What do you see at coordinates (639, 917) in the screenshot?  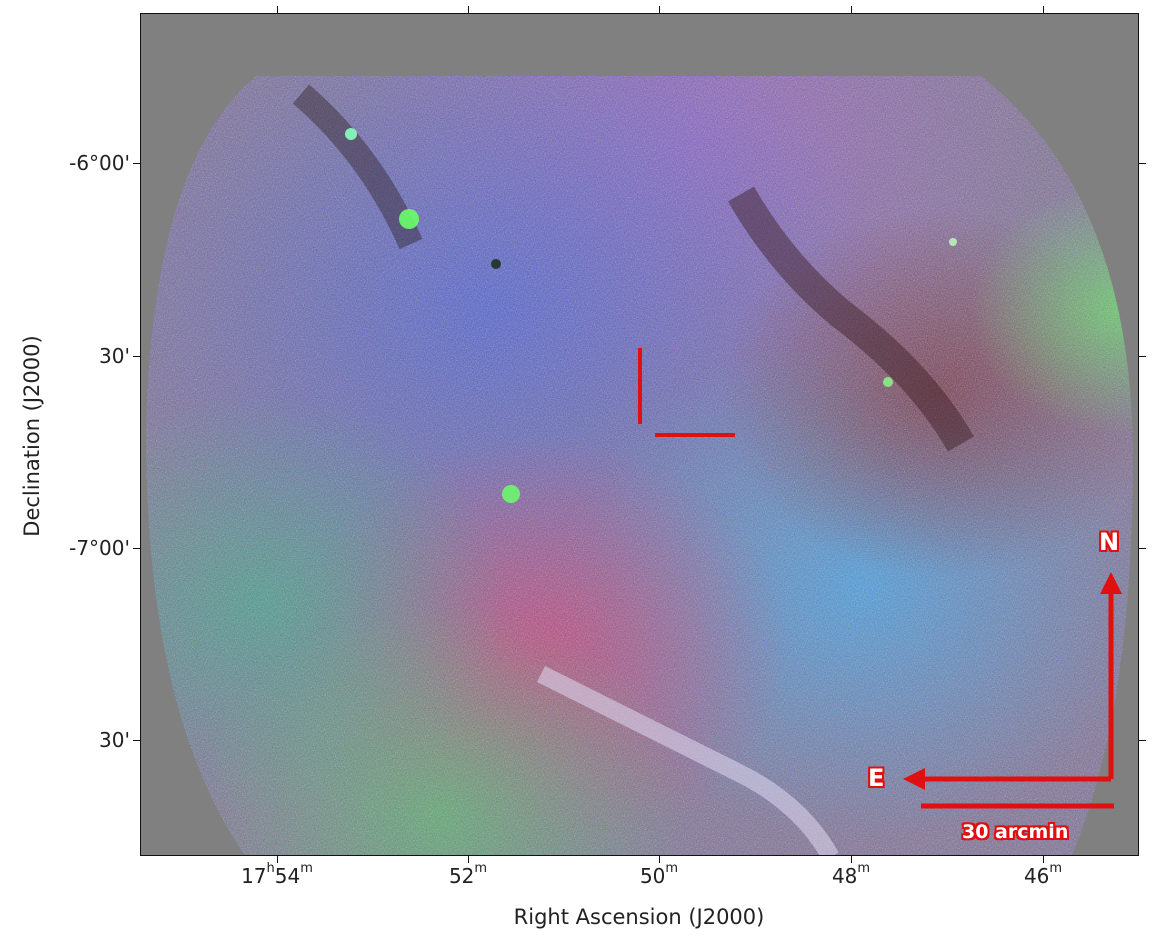 I see `x-axis-label: Right Ascension (J2000)` at bounding box center [639, 917].